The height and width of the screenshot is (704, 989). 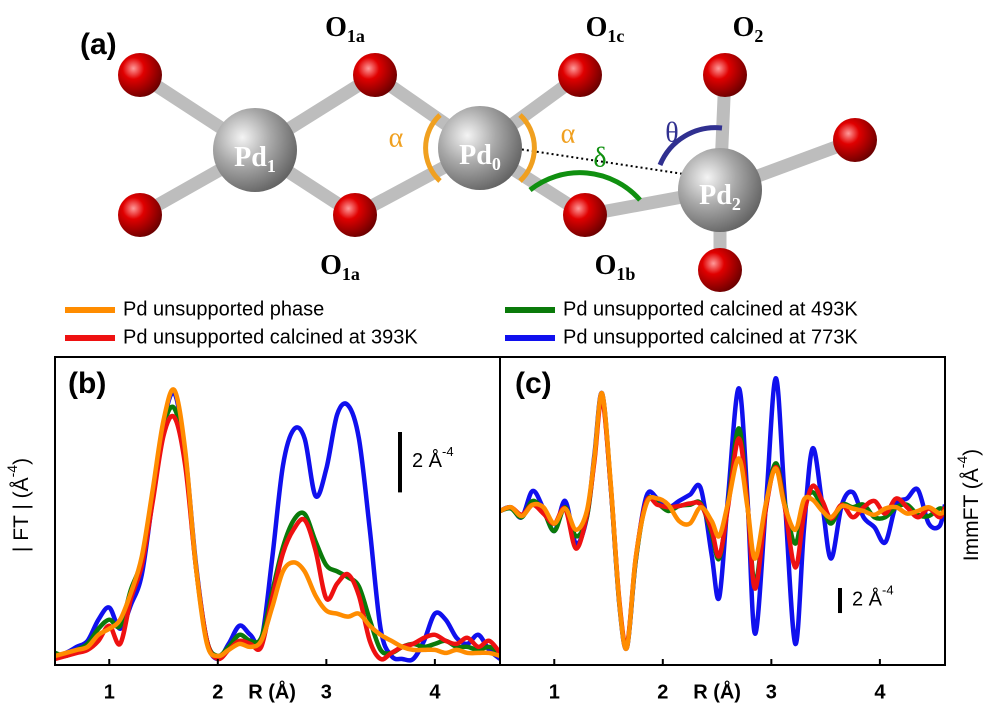 What do you see at coordinates (599, 157) in the screenshot?
I see `angle-label: δ` at bounding box center [599, 157].